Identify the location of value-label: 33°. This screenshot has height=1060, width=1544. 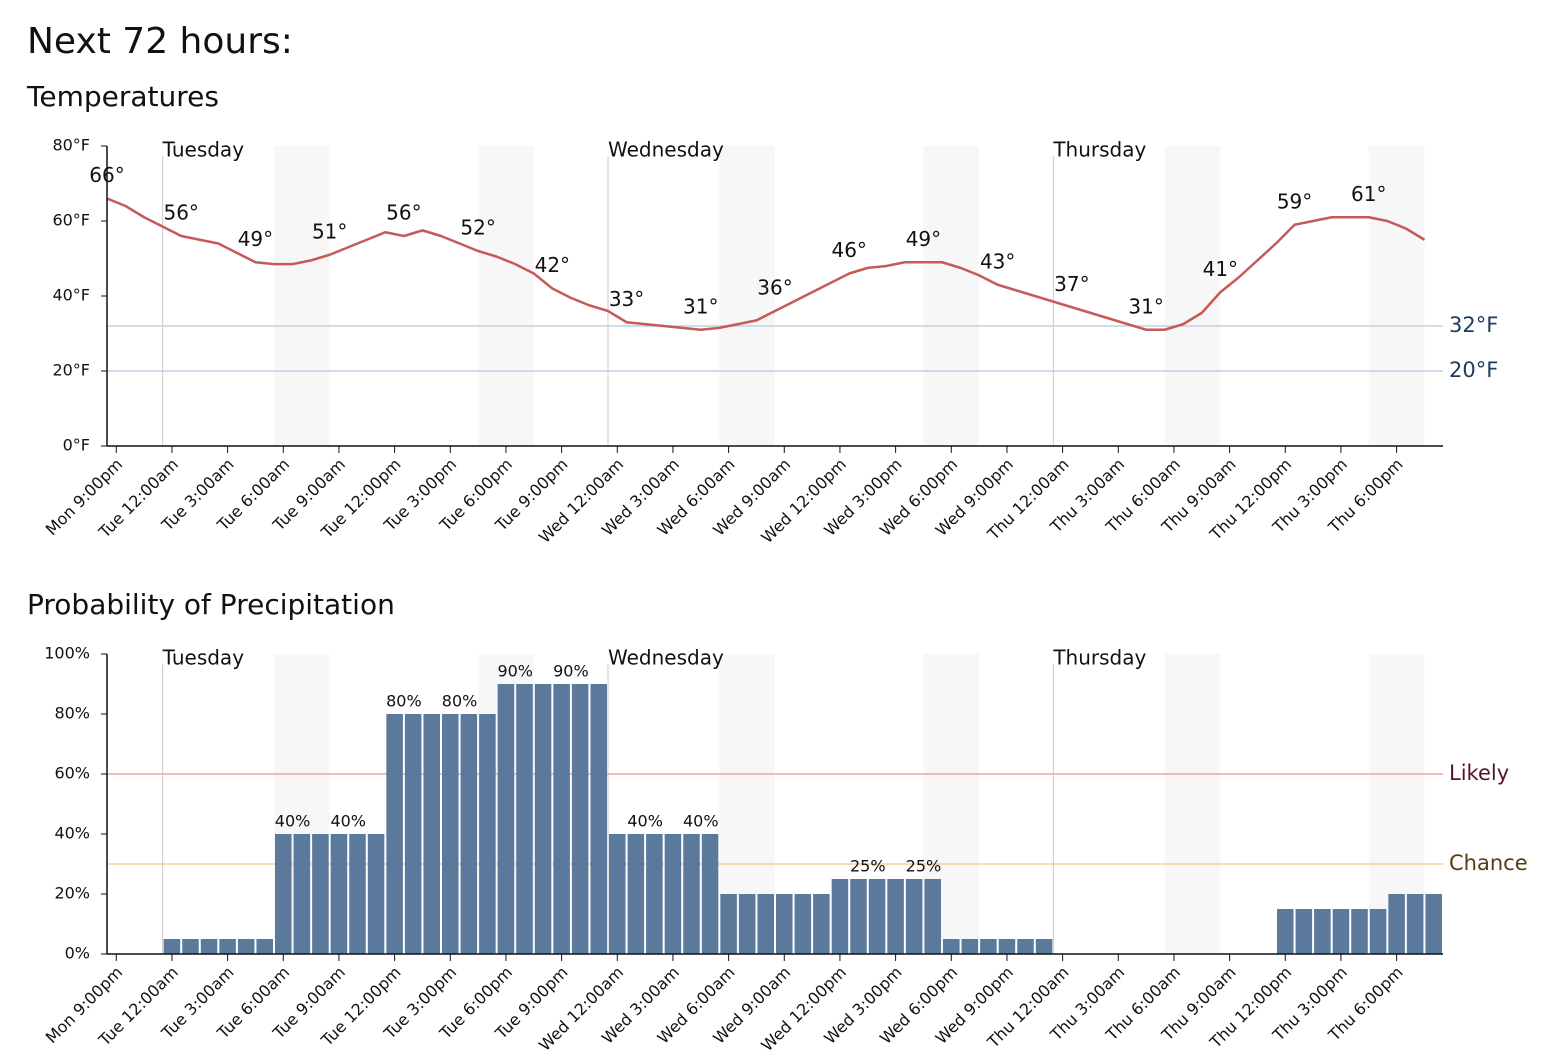
(626, 299).